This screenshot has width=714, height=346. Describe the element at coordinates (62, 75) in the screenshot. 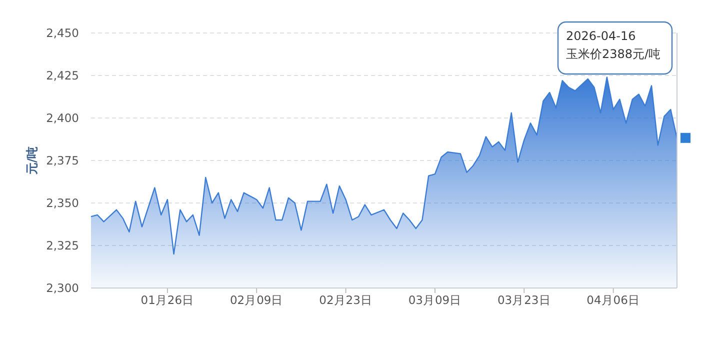

I see `y-tick-label: 2,425` at that location.